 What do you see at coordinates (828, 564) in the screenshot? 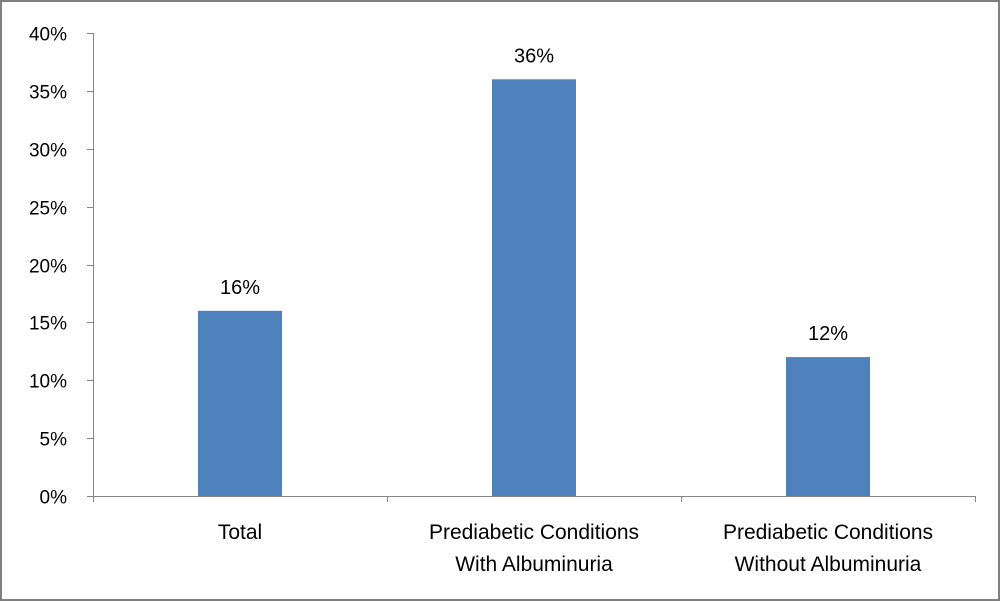
I see `category-label: Without Albuminuria` at bounding box center [828, 564].